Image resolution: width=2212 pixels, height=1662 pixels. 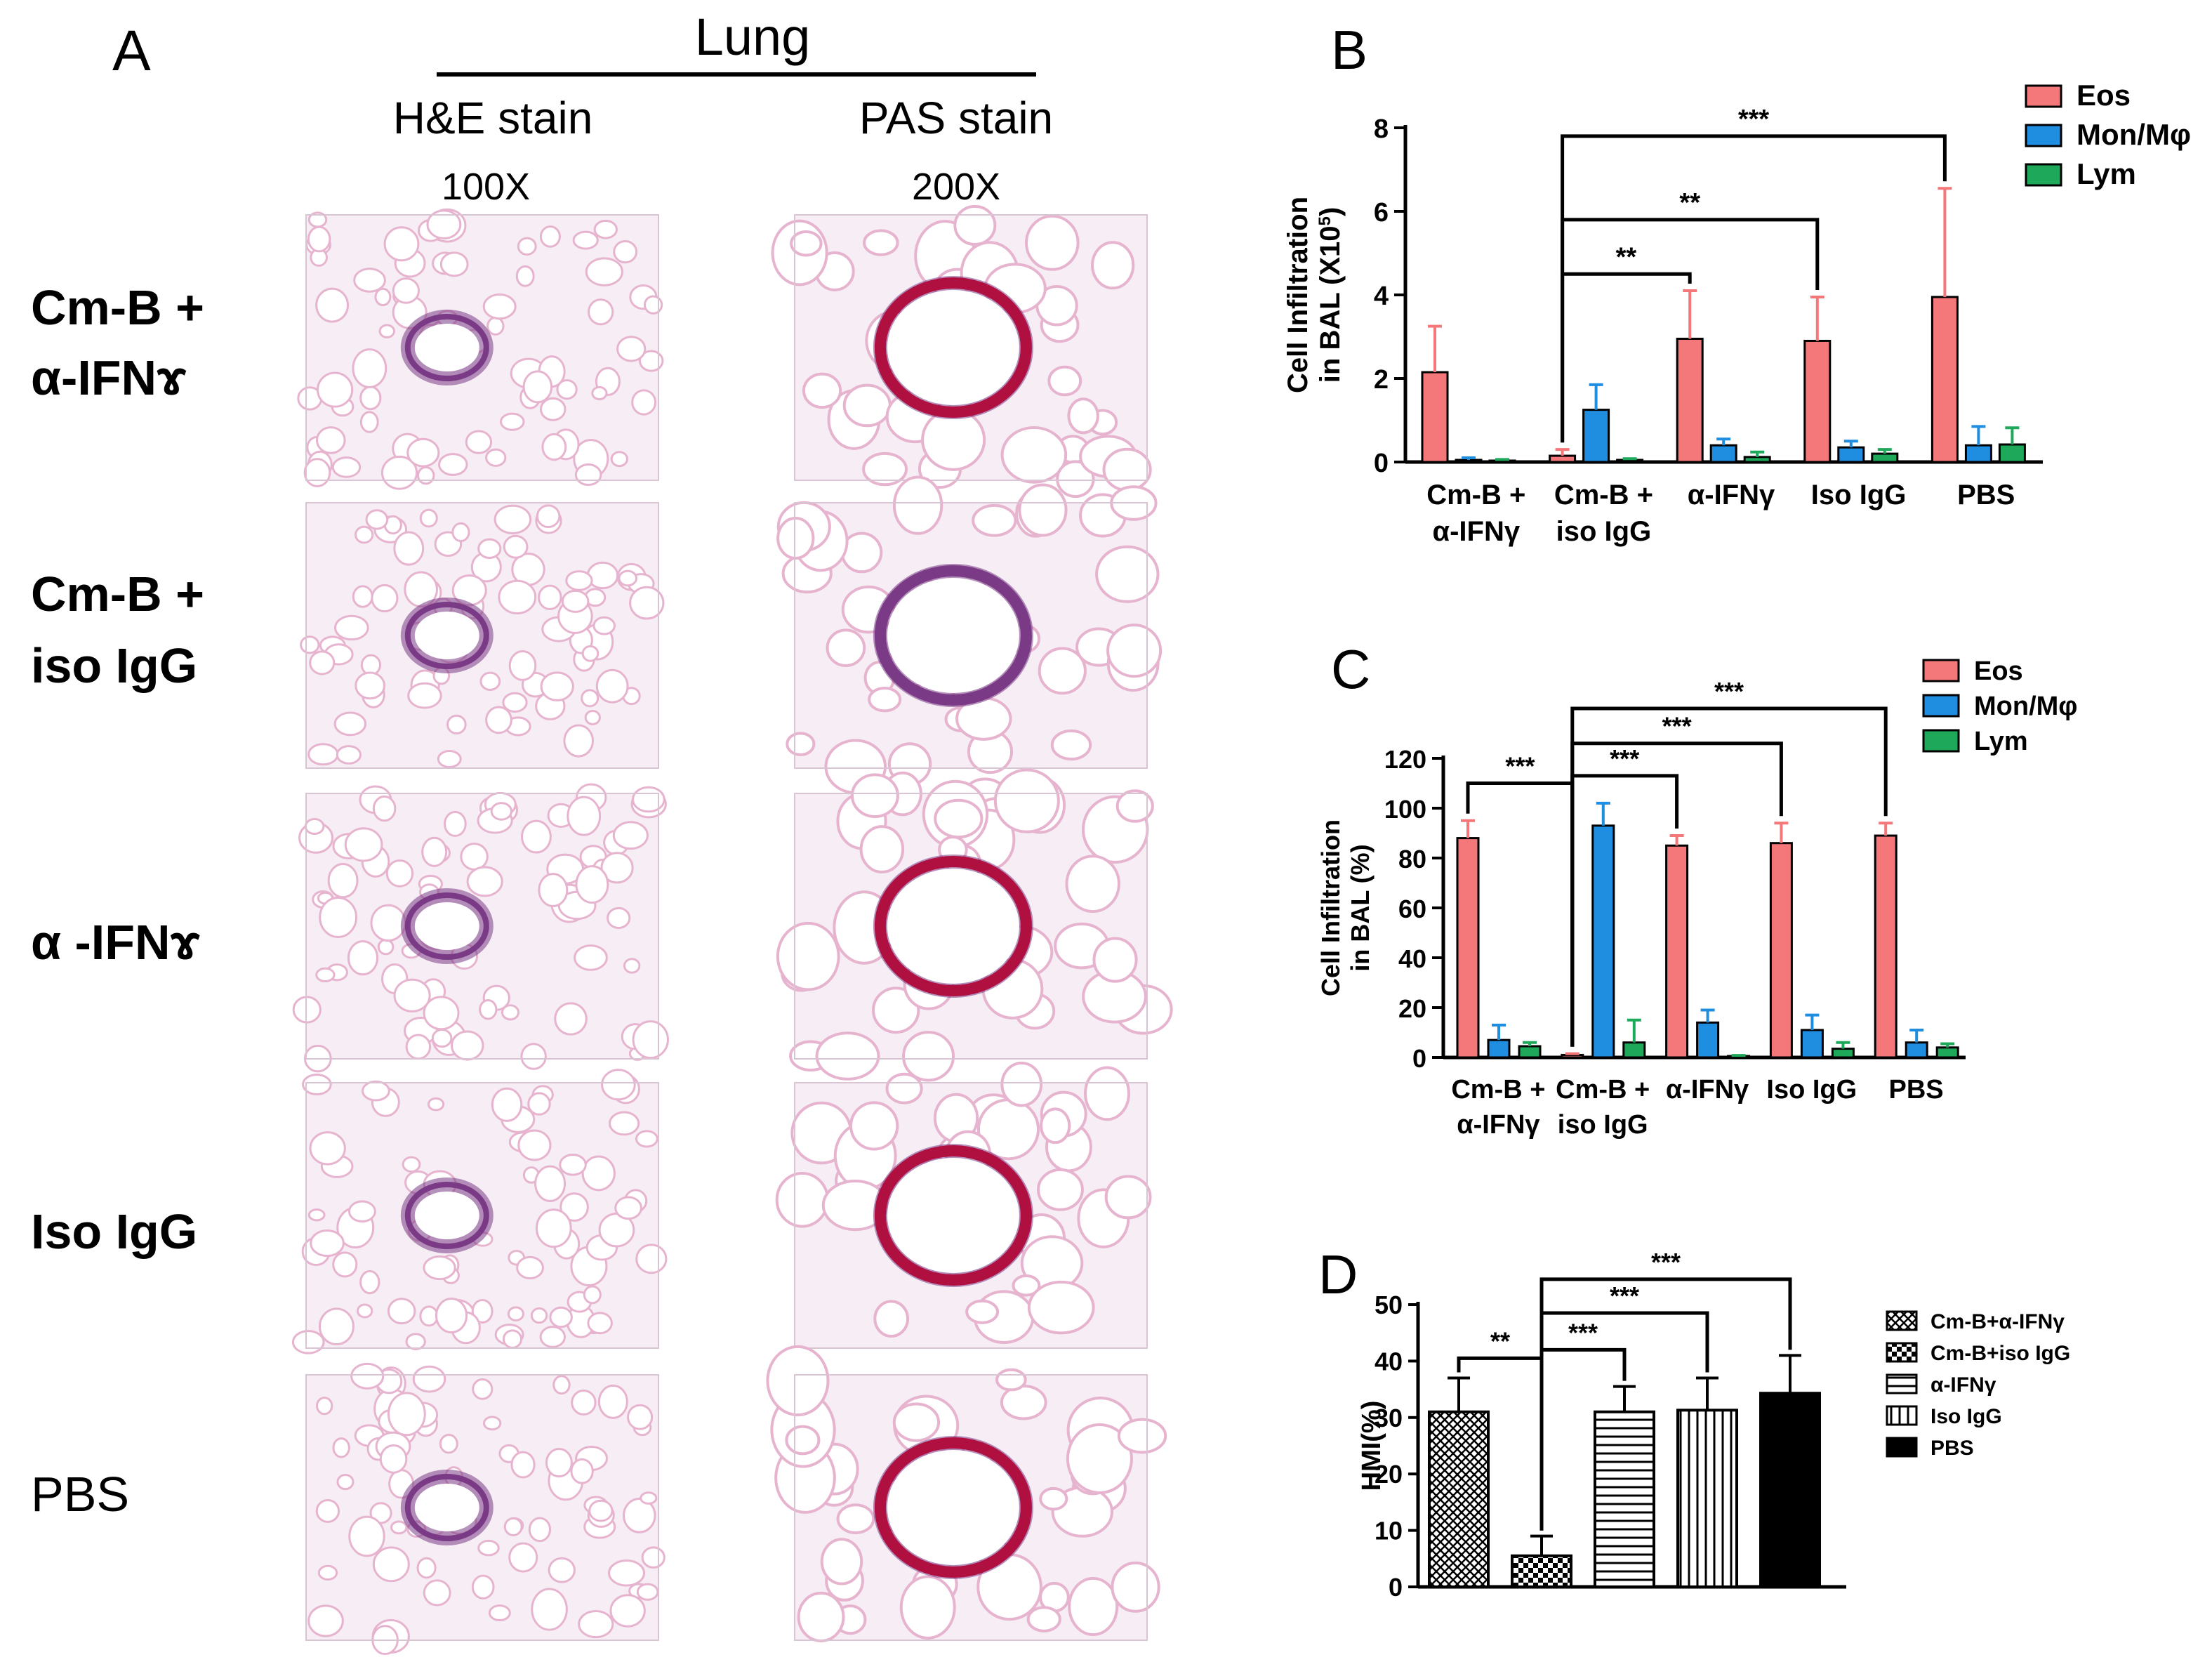 What do you see at coordinates (1419, 1058) in the screenshot?
I see `y-tick-label: 0` at bounding box center [1419, 1058].